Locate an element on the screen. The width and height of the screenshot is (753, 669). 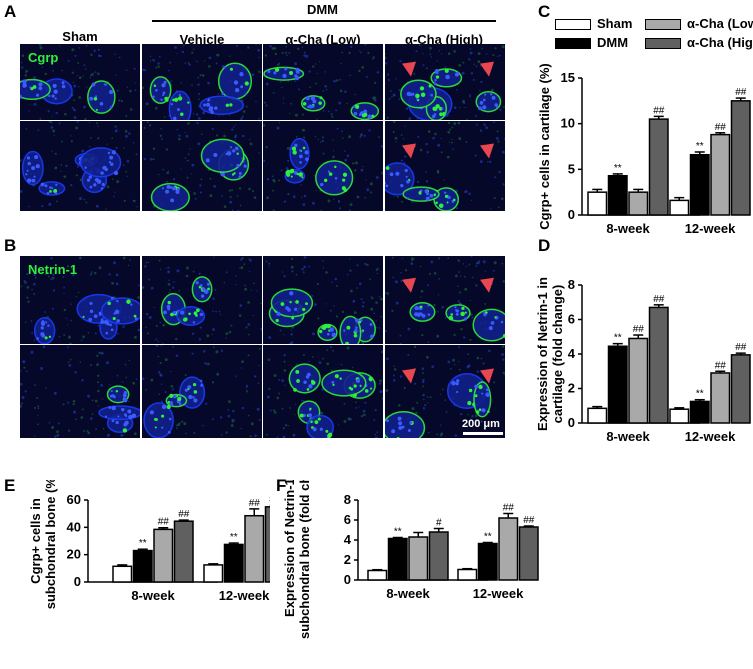
panel-letter-b: B is located at coordinates (10, 245).